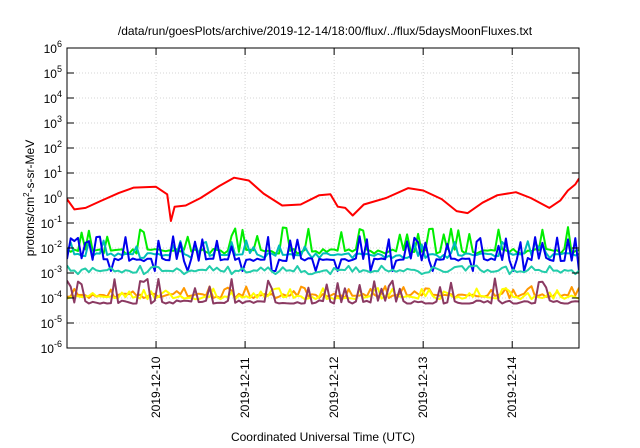  Describe the element at coordinates (323, 437) in the screenshot. I see `x-axis-label: Coordinated Universal Time (UTC)` at that location.